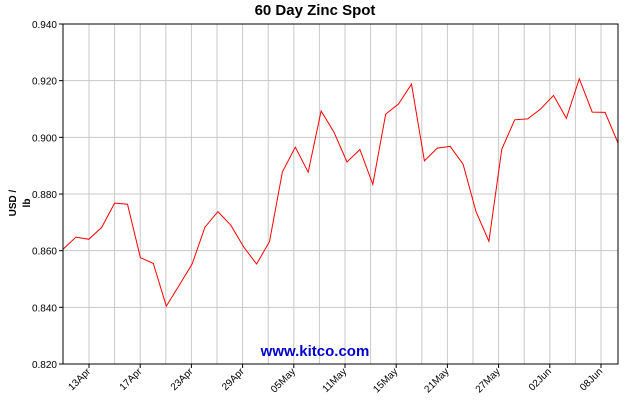  Describe the element at coordinates (44, 138) in the screenshot. I see `y-tick-label: 0.900` at that location.